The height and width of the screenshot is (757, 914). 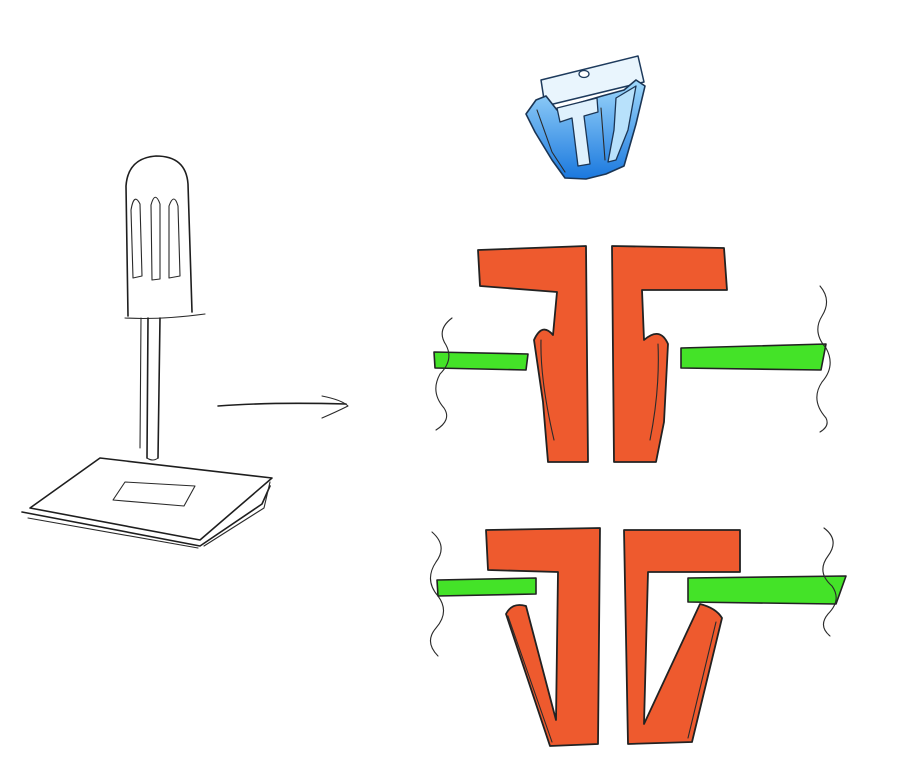 What do you see at coordinates (147, 503) in the screenshot?
I see `base-plate` at bounding box center [147, 503].